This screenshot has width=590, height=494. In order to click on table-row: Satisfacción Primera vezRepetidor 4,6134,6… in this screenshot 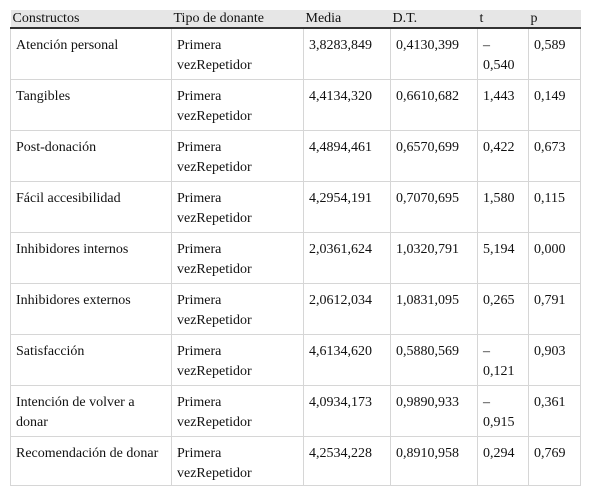, I will do `click(295, 360)`.